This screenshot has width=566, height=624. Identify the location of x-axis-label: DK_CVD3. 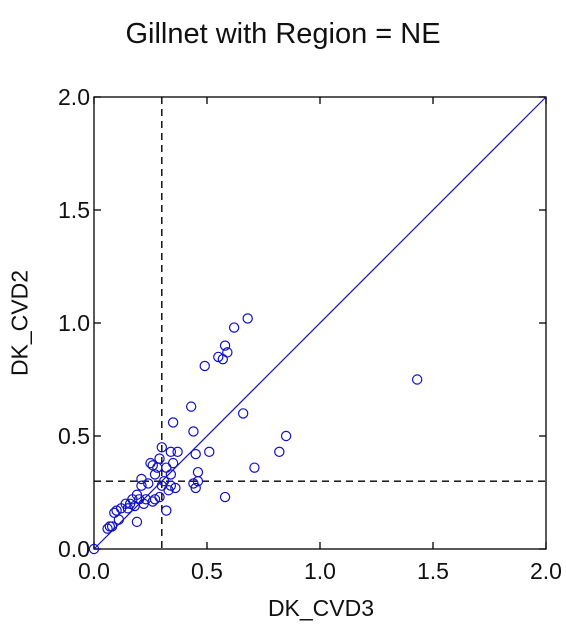
(321, 608).